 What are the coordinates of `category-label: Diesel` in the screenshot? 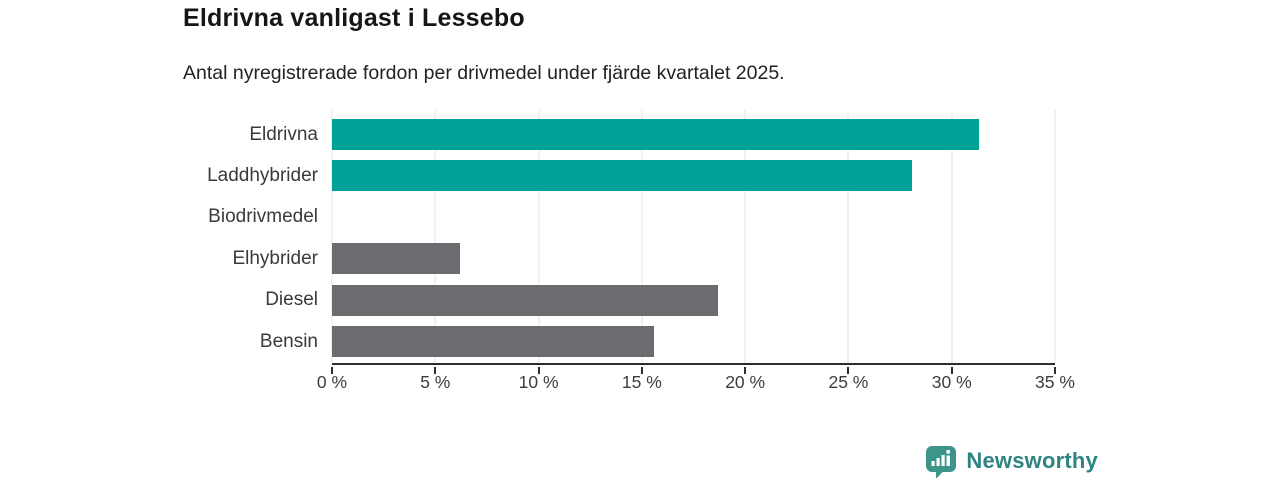 It's located at (291, 300).